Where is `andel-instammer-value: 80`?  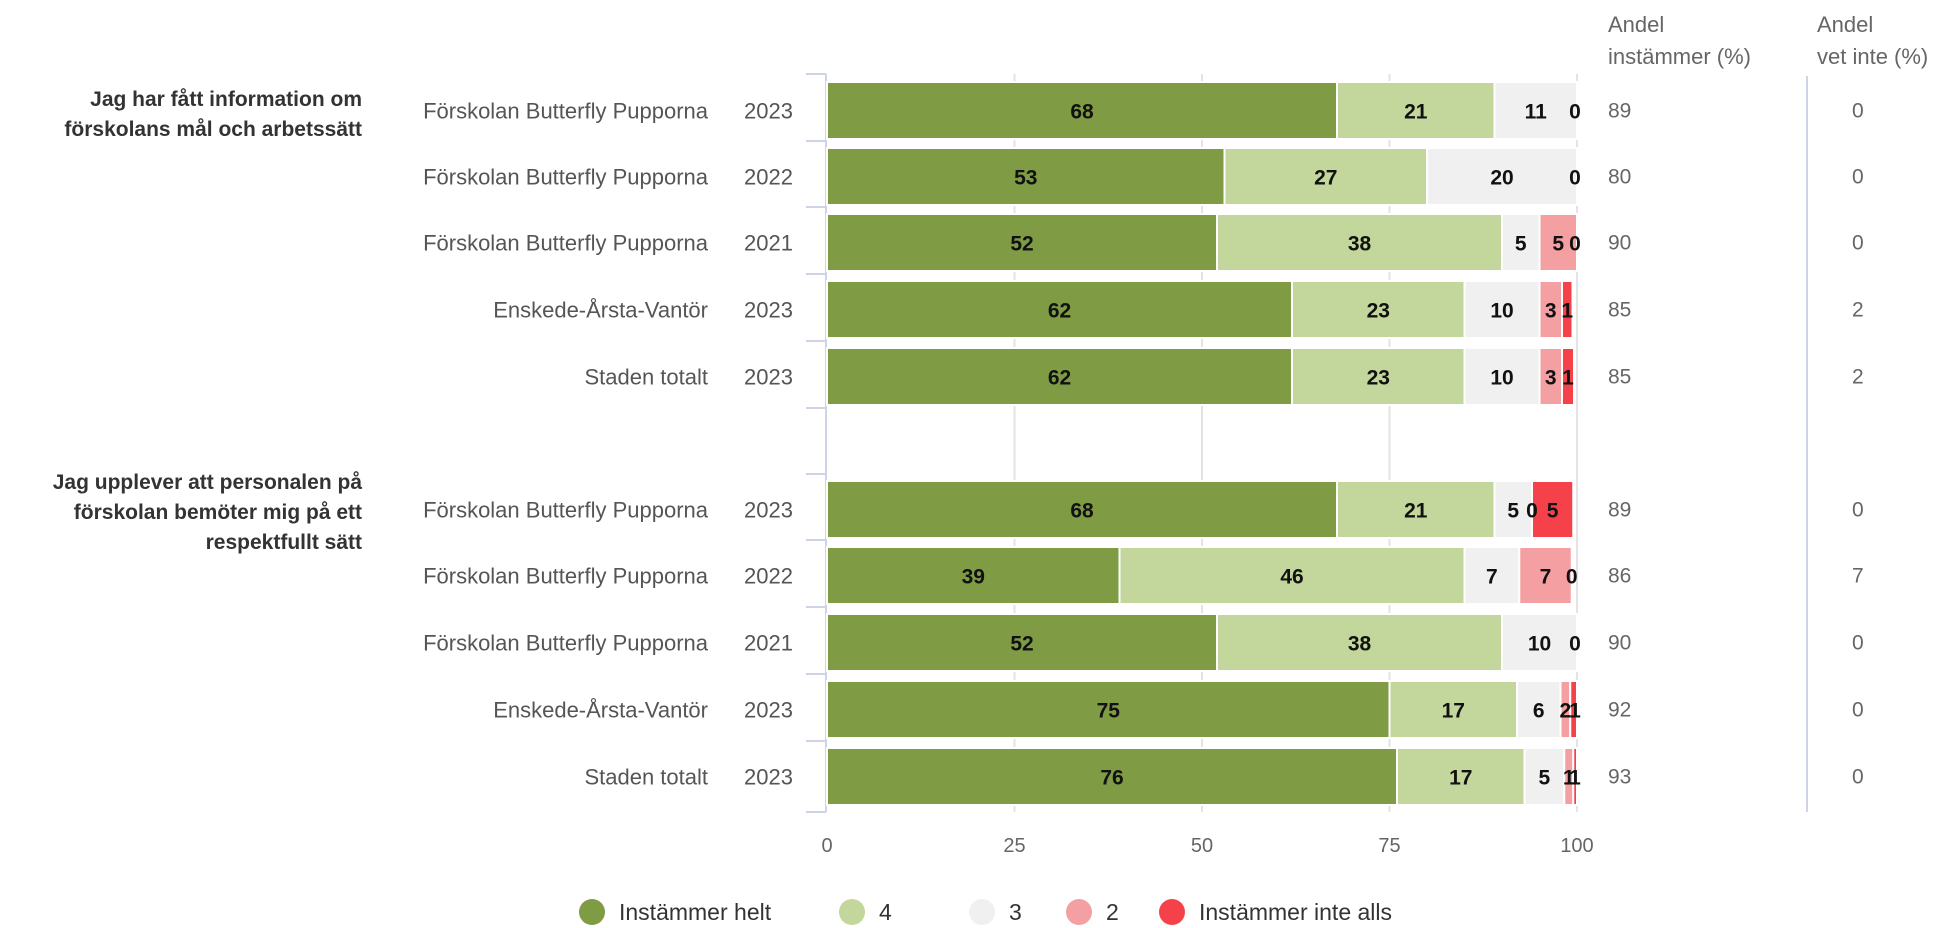 andel-instammer-value: 80 is located at coordinates (1619, 177).